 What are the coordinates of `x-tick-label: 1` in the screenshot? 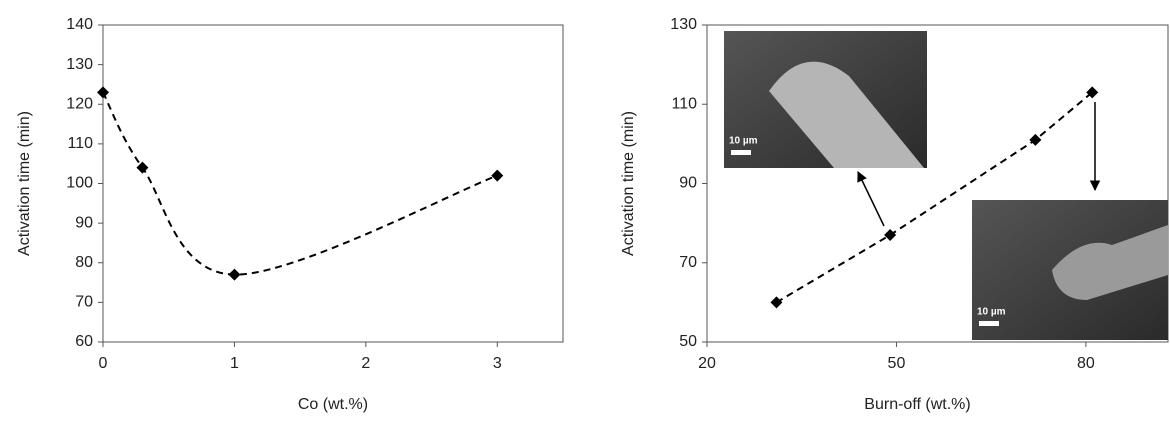 It's located at (234, 363).